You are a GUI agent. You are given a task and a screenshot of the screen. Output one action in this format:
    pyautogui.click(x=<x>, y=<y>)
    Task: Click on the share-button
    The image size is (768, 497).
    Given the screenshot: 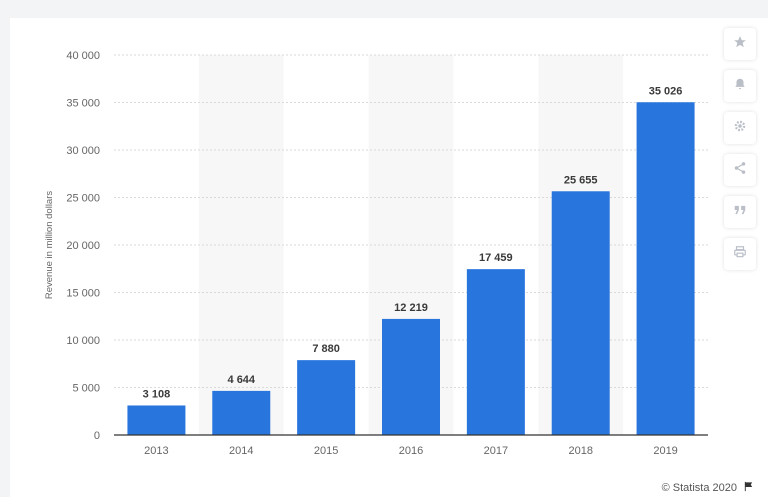 What is the action you would take?
    pyautogui.click(x=740, y=170)
    